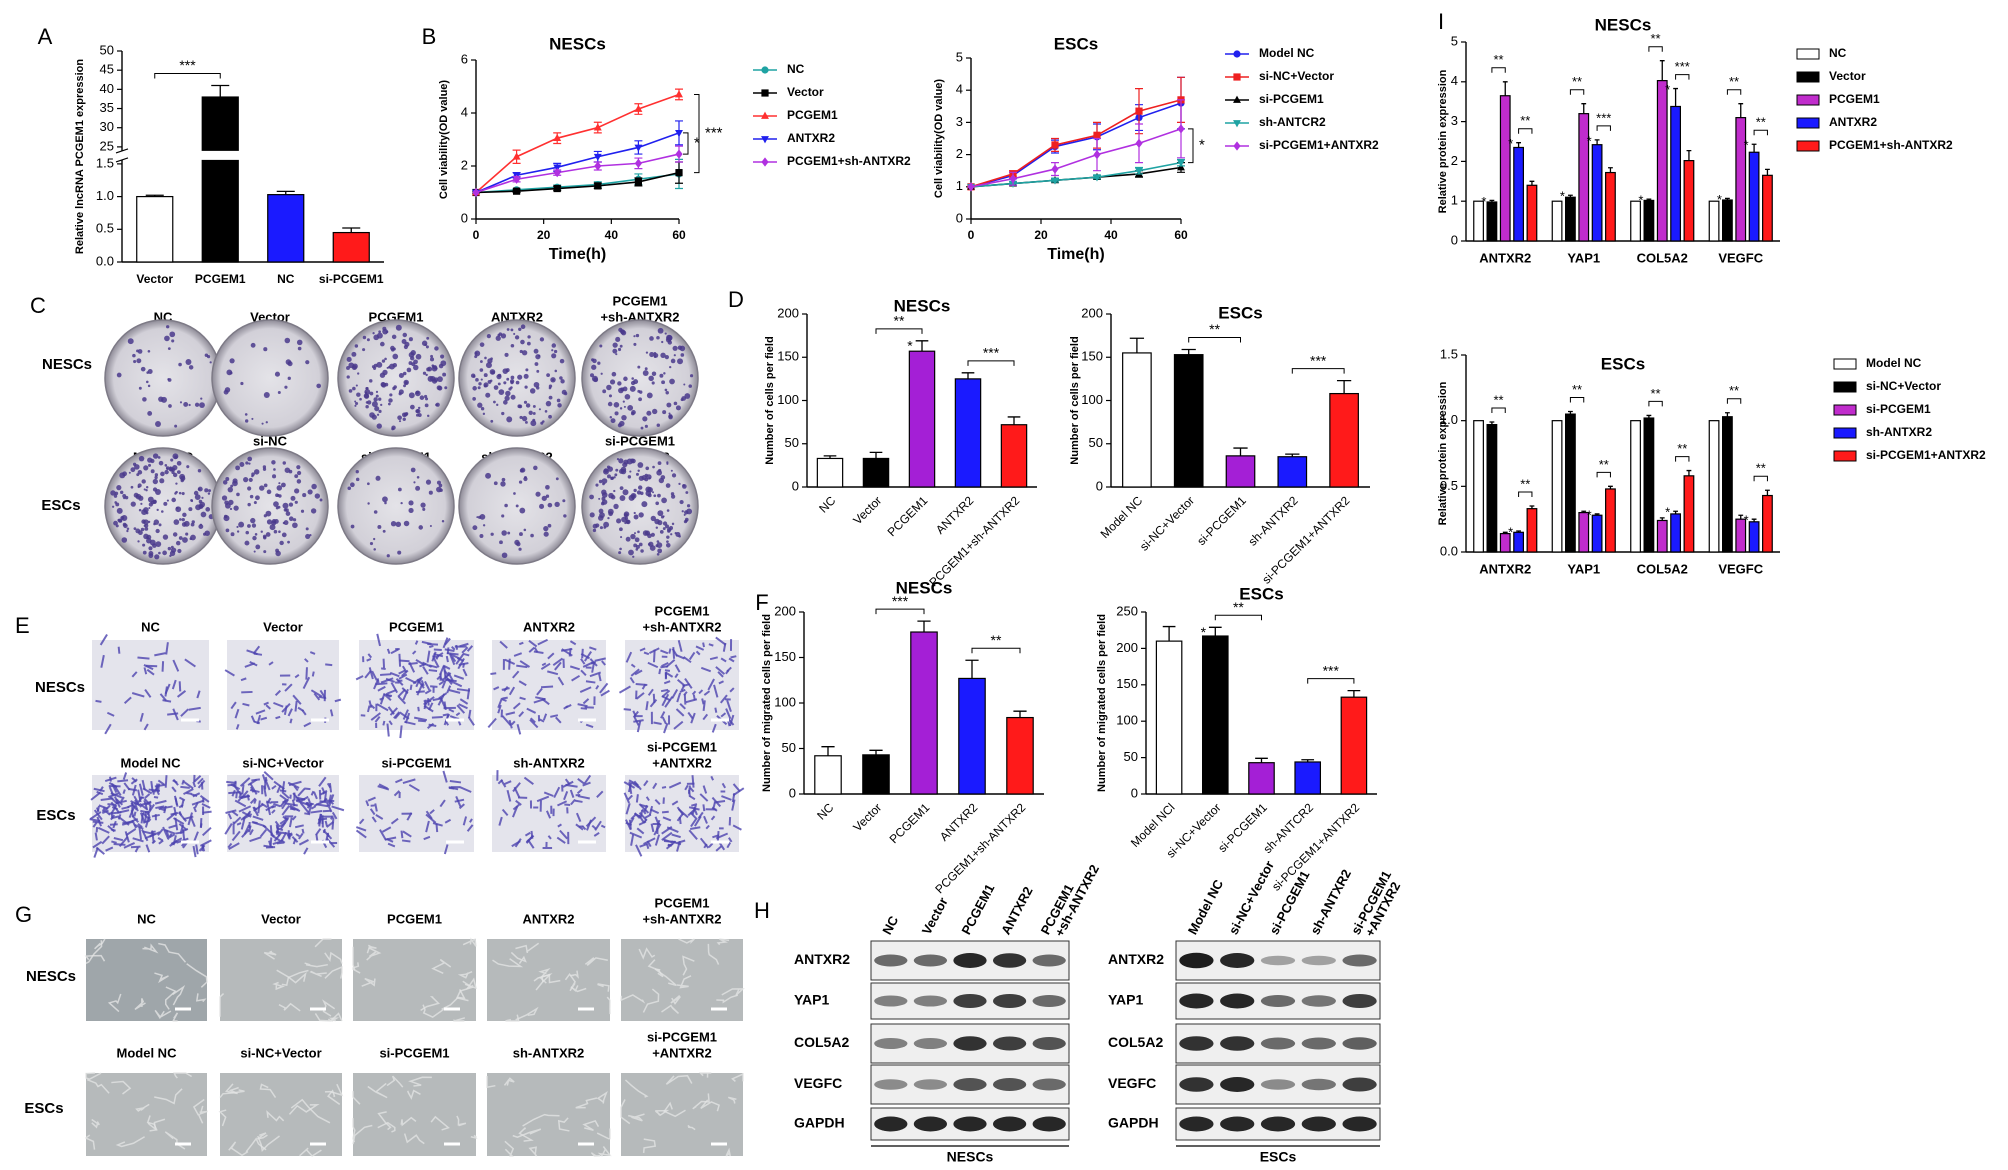  I want to click on column-label: si-PCGEM1, so click(416, 762).